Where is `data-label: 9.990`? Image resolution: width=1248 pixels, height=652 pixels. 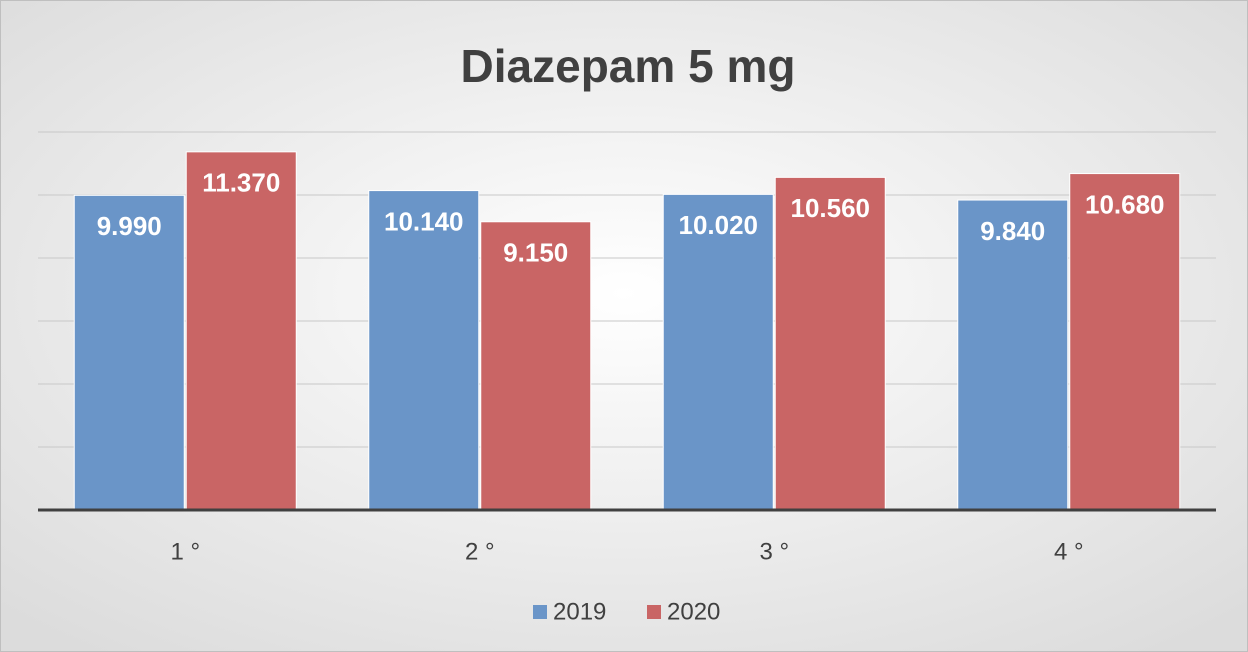
data-label: 9.990 is located at coordinates (129, 226).